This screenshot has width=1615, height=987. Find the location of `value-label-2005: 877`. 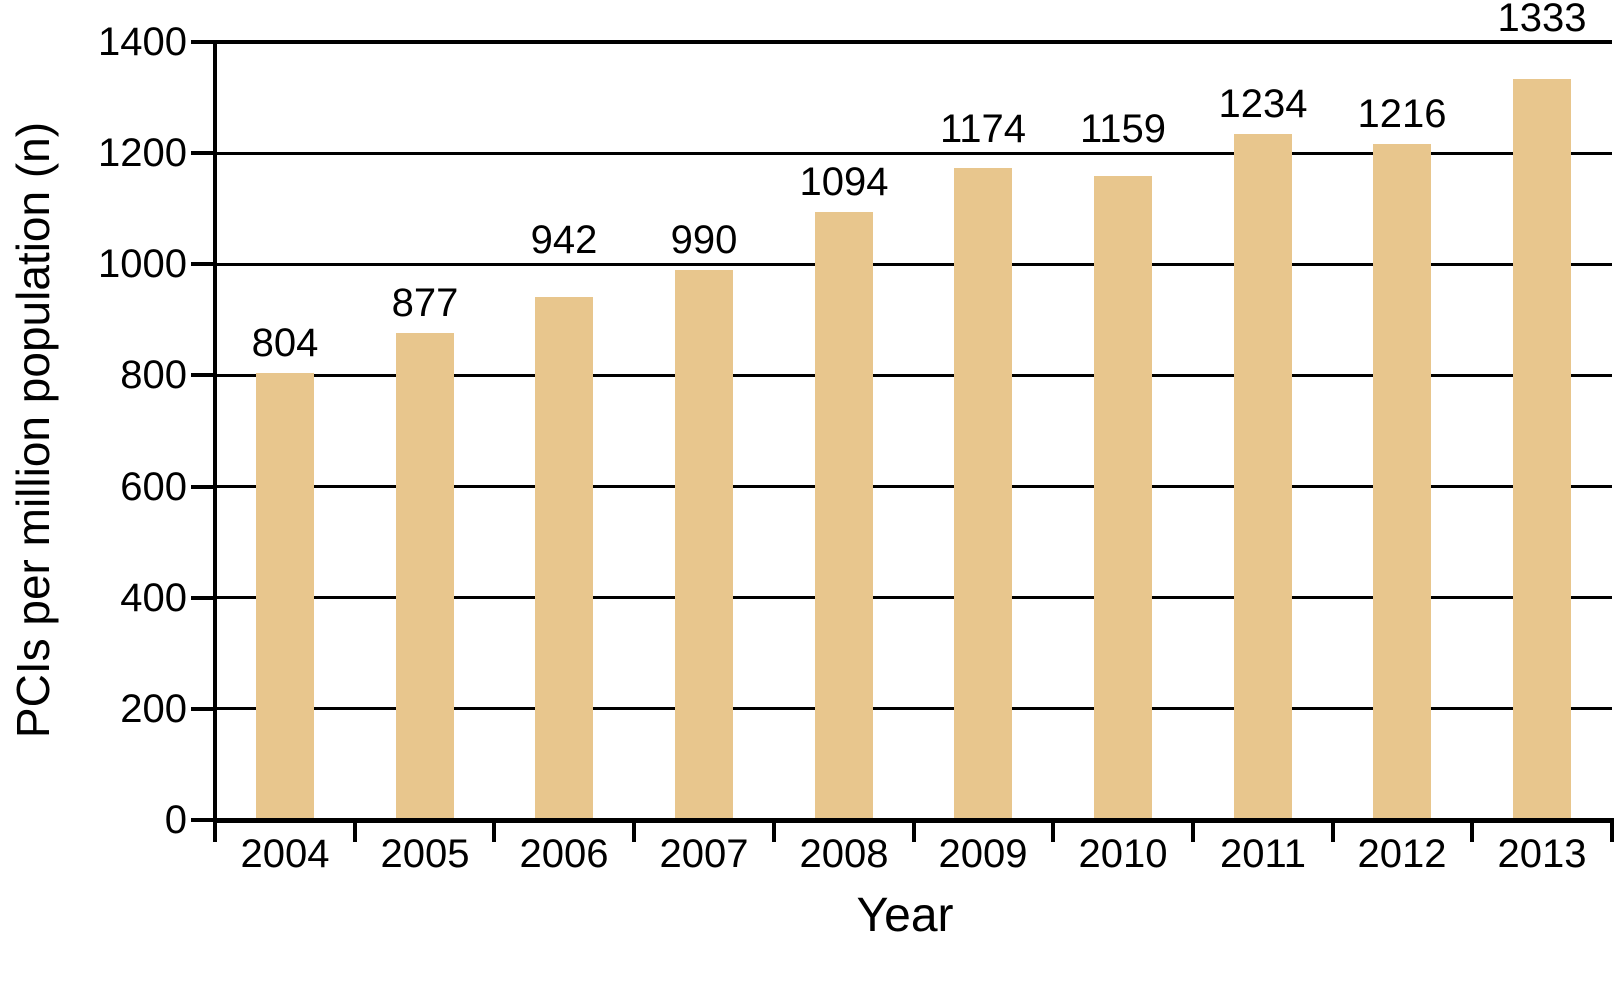

value-label-2005: 877 is located at coordinates (425, 303).